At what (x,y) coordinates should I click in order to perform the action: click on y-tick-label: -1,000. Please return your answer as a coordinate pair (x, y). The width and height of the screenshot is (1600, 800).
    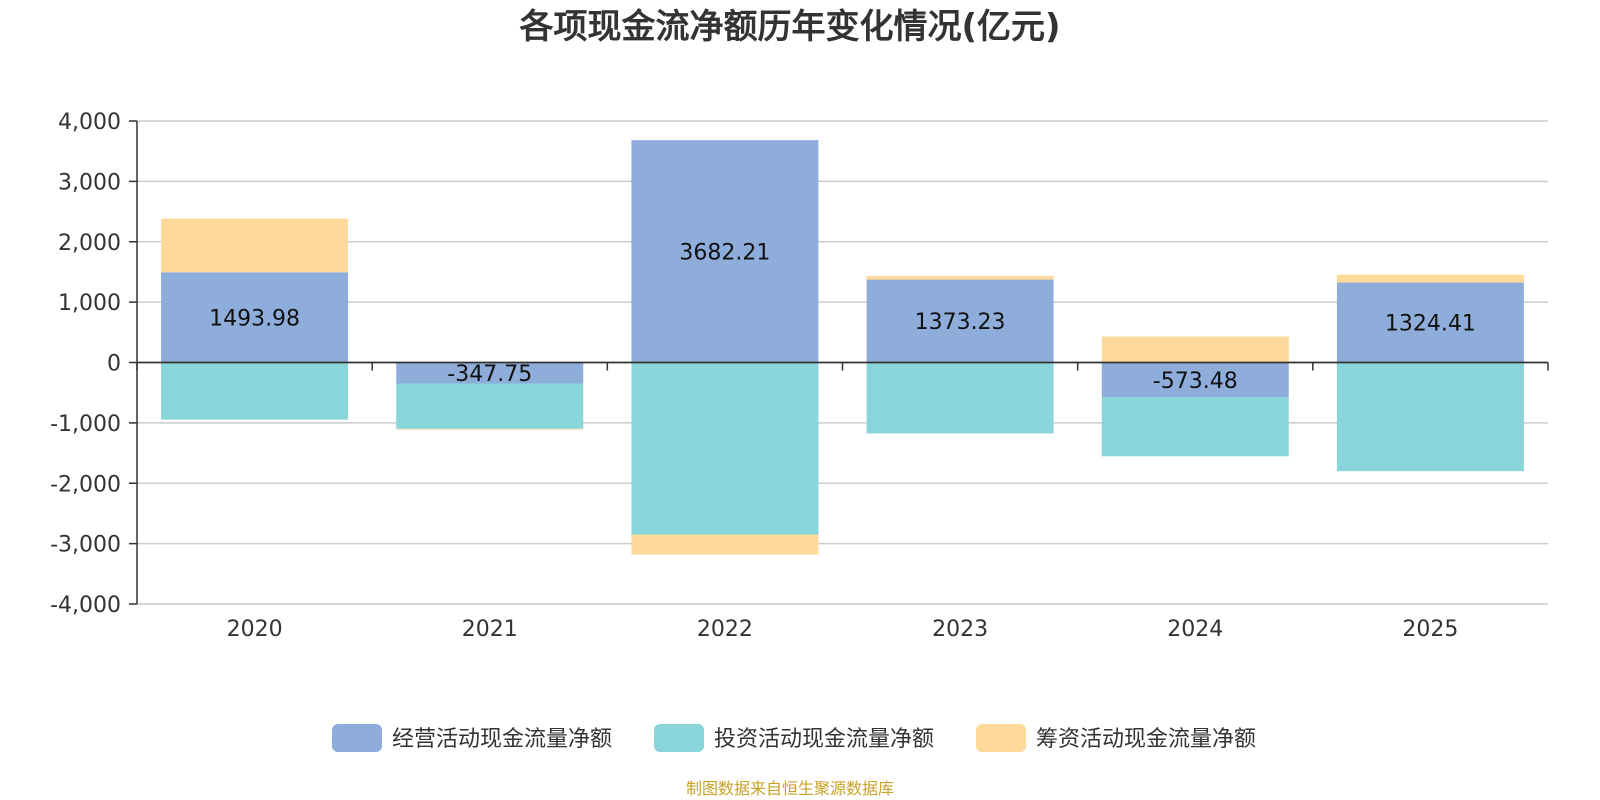
    Looking at the image, I should click on (85, 424).